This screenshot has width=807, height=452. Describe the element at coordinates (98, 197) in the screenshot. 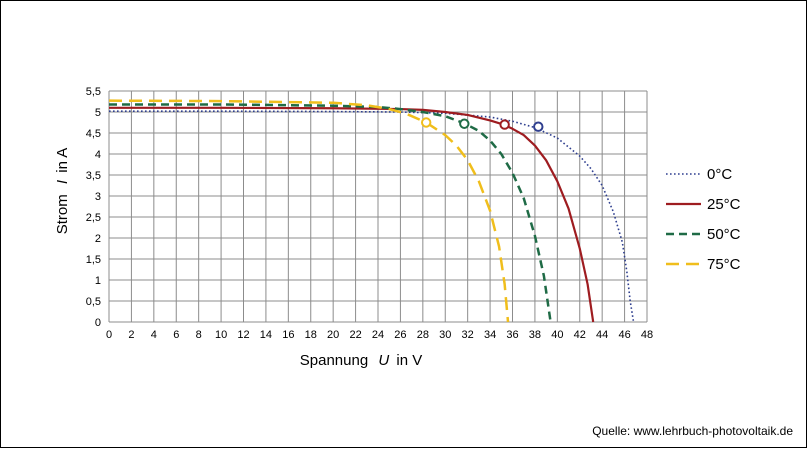

I see `y-tick-label: 3` at that location.